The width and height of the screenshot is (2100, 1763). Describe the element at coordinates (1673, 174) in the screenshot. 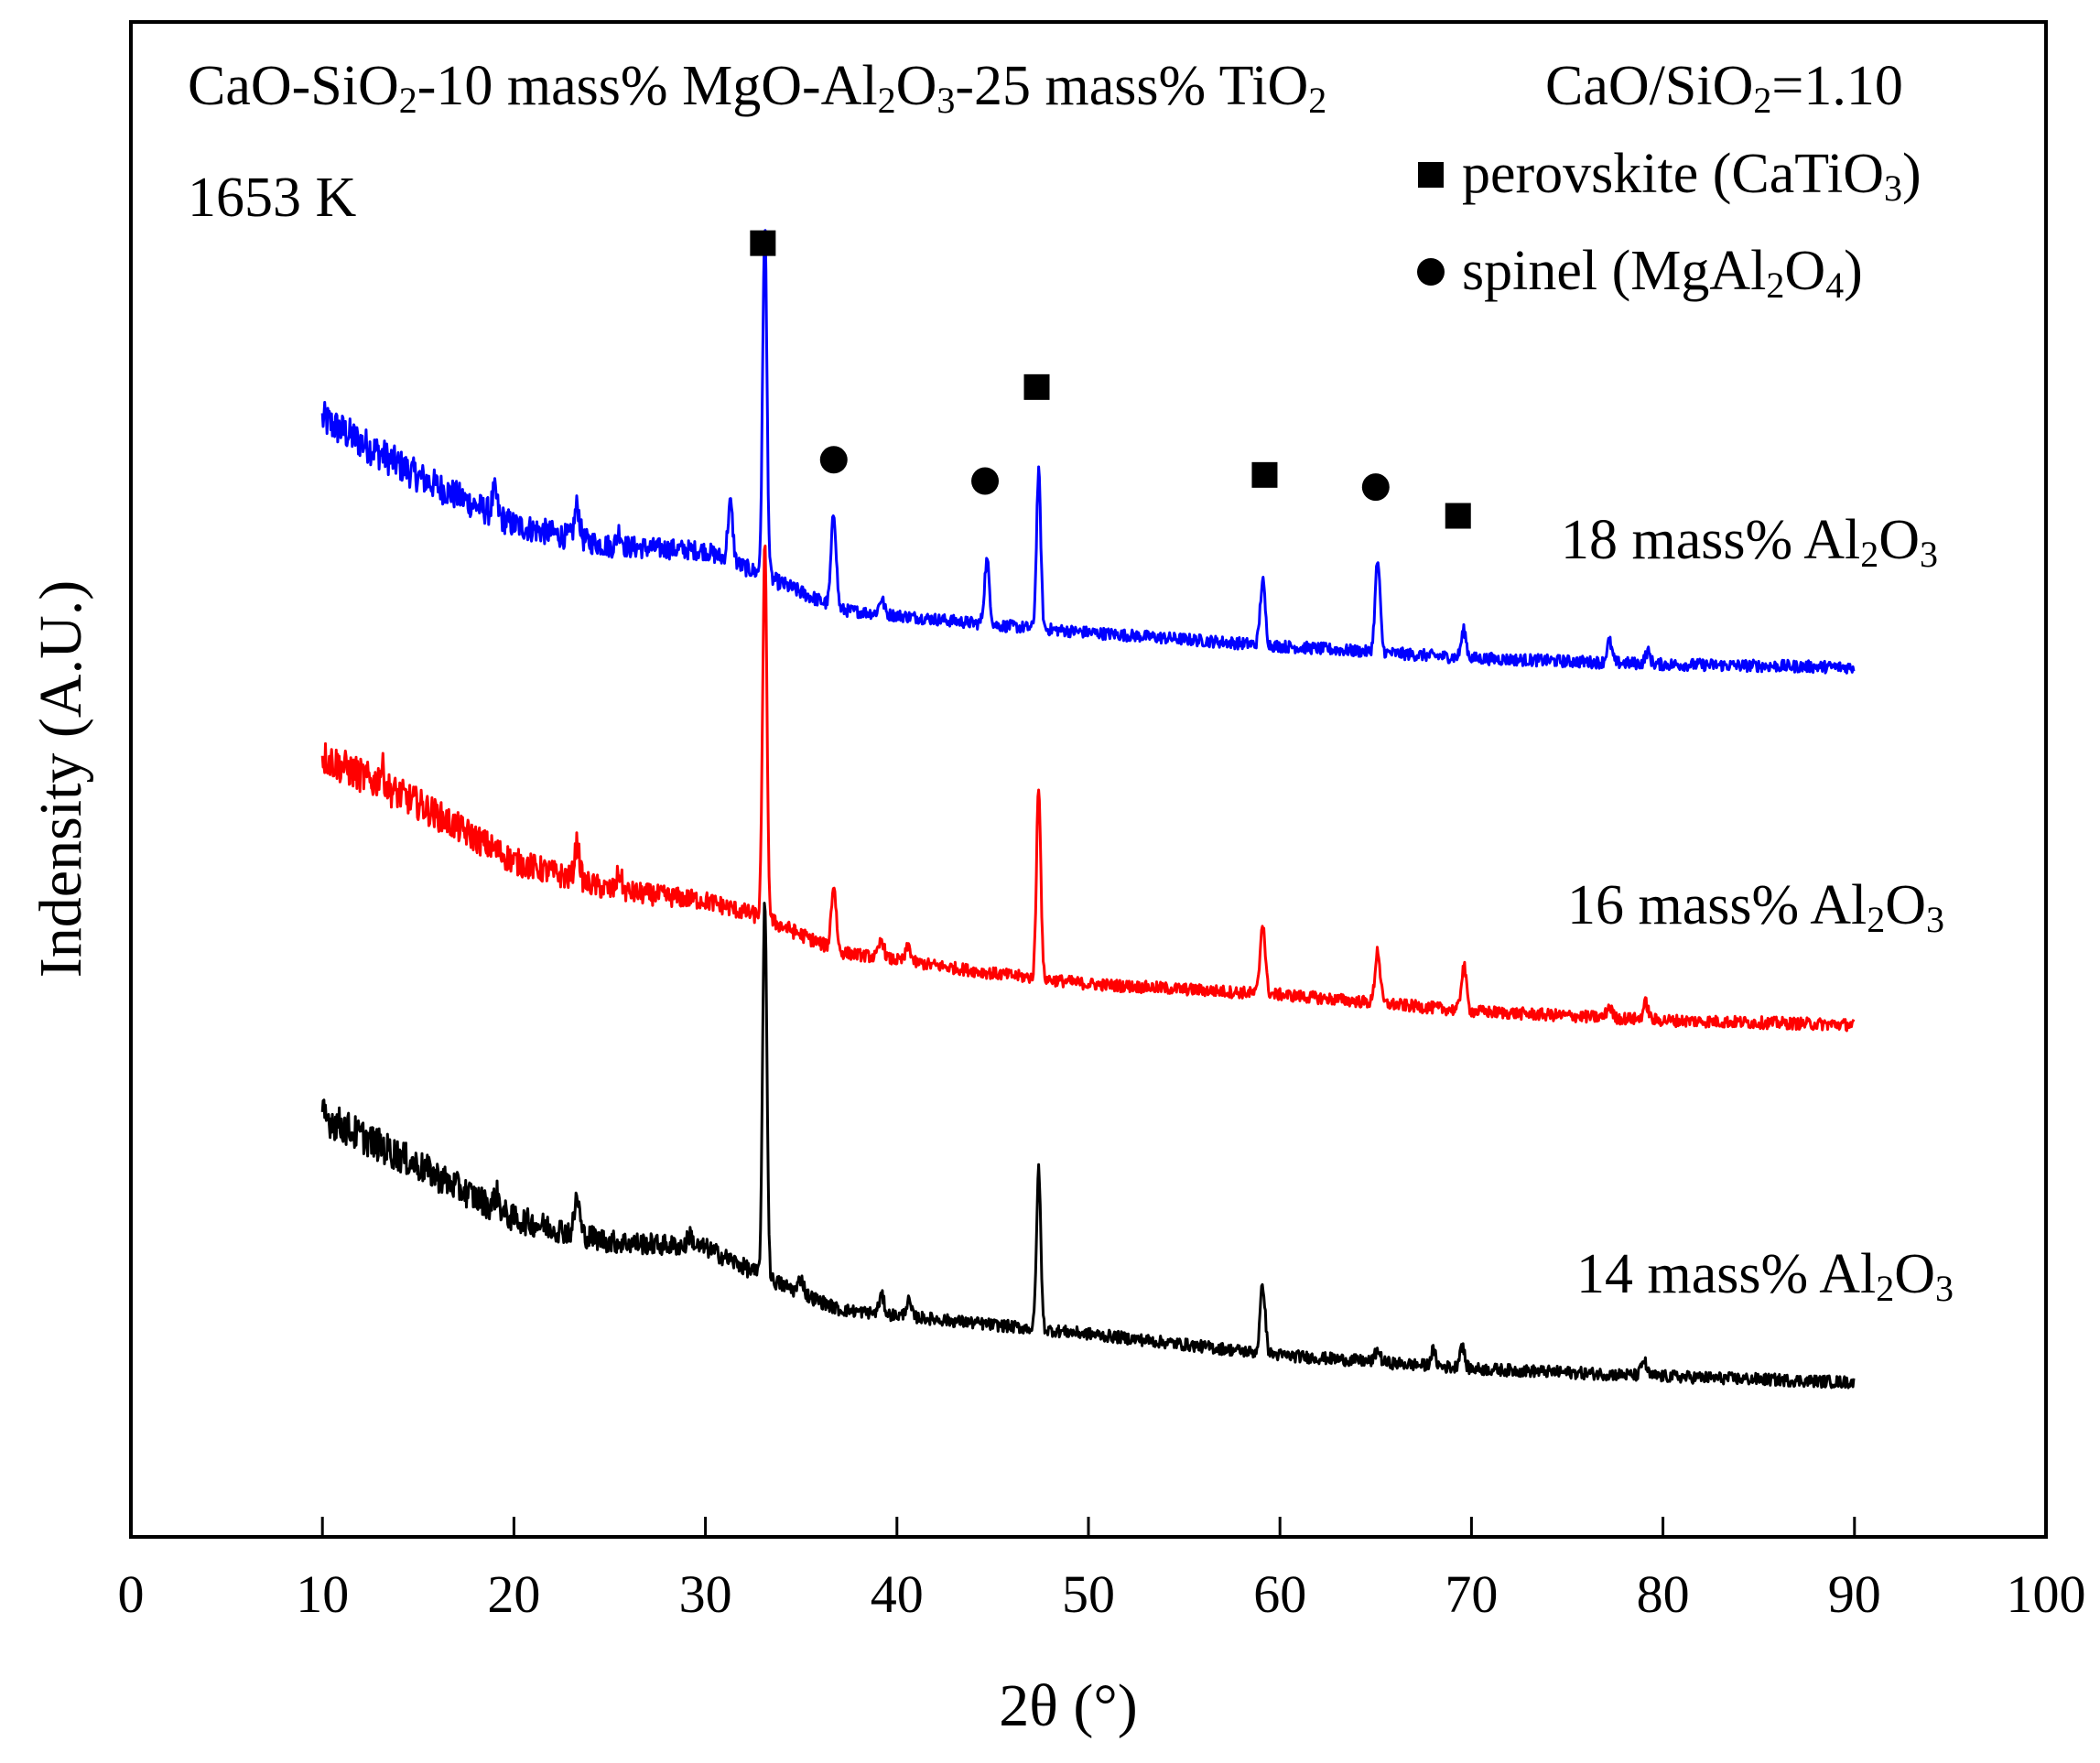

I see `text-part: perovskite (CaTiO` at that location.